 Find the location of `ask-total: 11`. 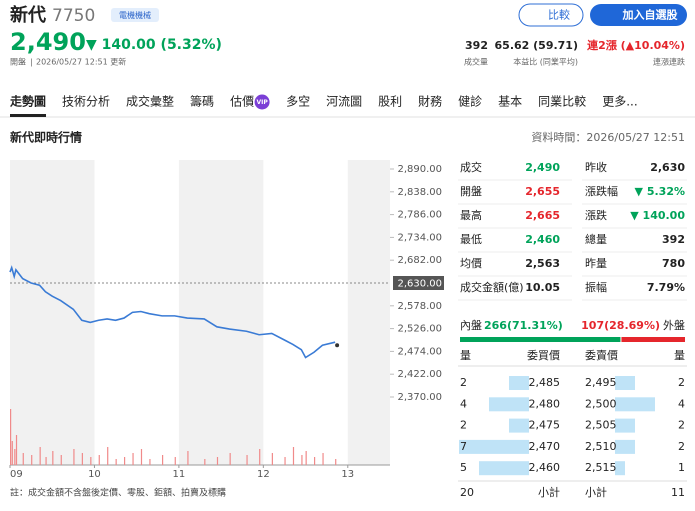

ask-total: 11 is located at coordinates (678, 492).